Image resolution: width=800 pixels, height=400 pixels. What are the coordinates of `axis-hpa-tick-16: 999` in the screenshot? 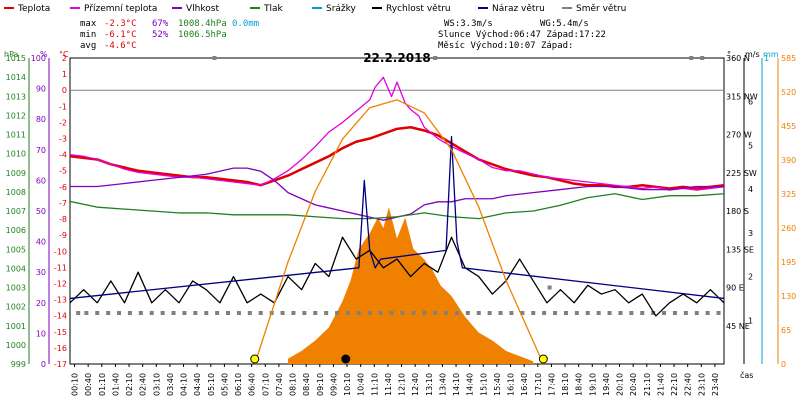 It's located at (18, 364).